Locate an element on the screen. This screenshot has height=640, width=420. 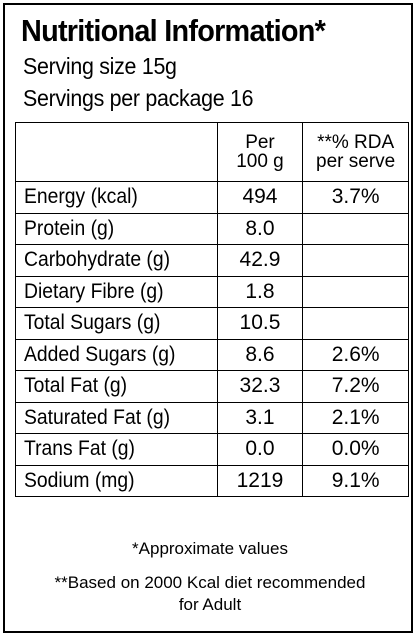
nutrient-name-cell: Added Sugars (g) is located at coordinates (116, 354).